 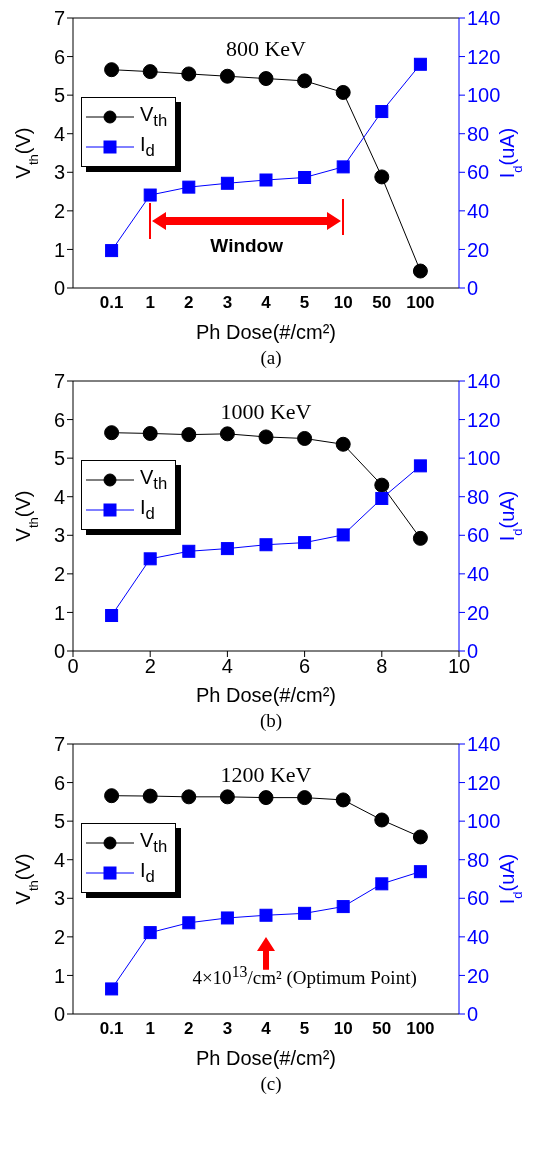 I want to click on x-tick-label: 0.1, so click(x=111, y=303).